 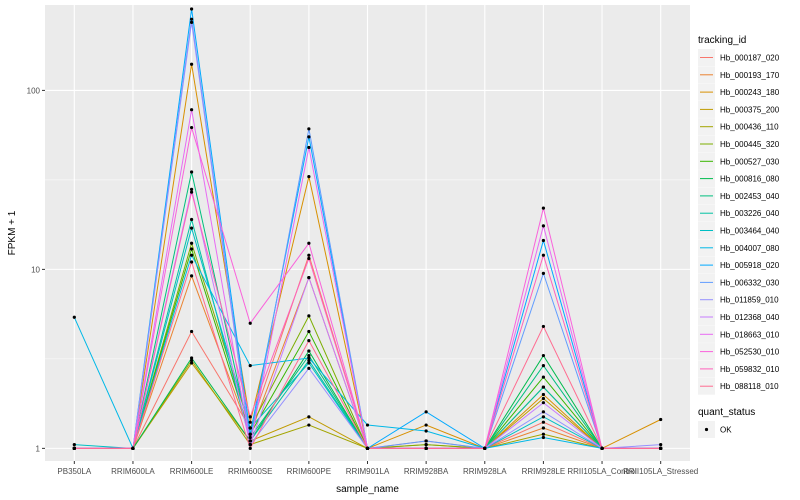 I want to click on legend-label: Hb_006332_030, so click(x=750, y=282).